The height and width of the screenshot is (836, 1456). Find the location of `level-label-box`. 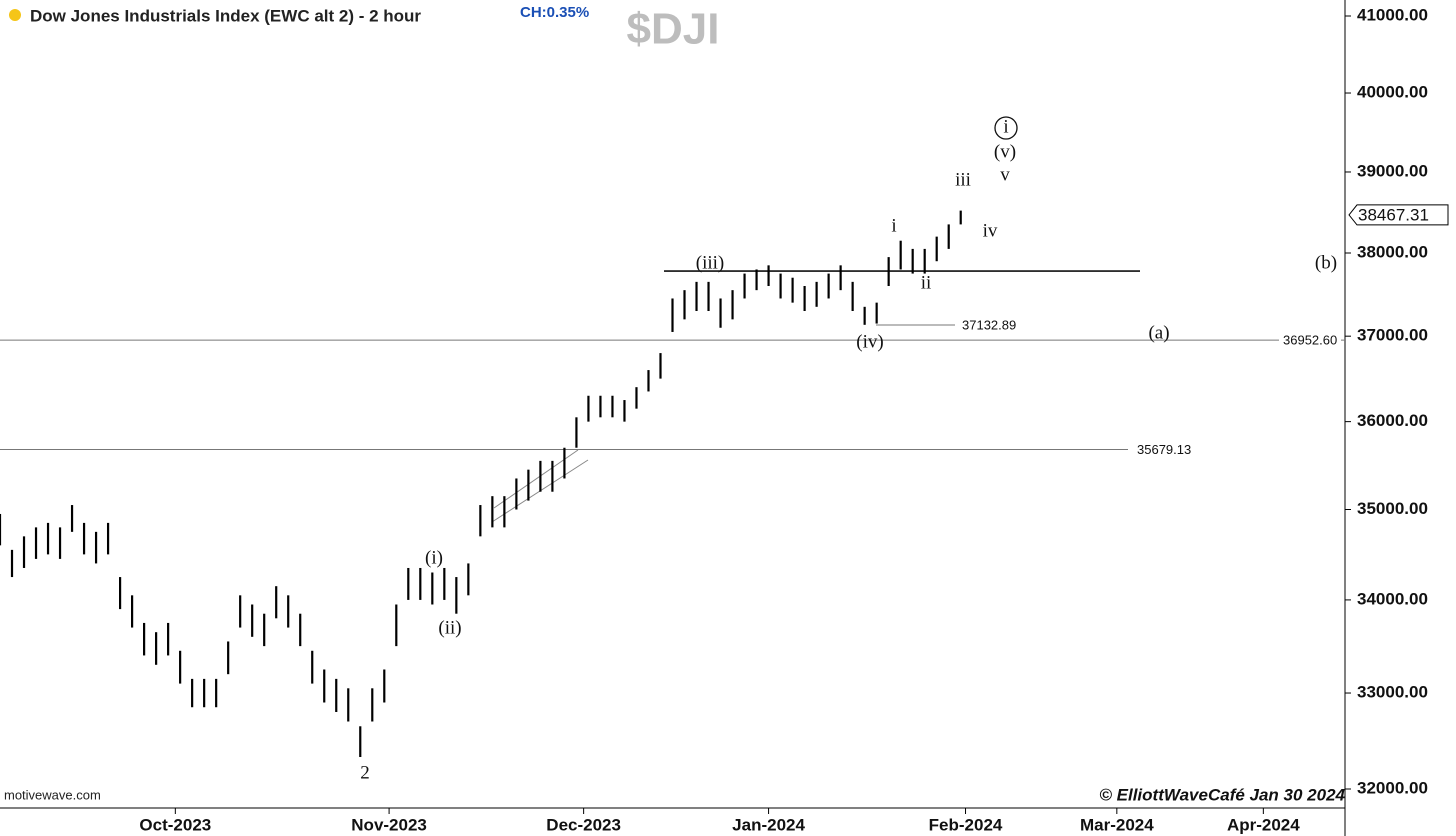

level-label-box is located at coordinates (1310, 340).